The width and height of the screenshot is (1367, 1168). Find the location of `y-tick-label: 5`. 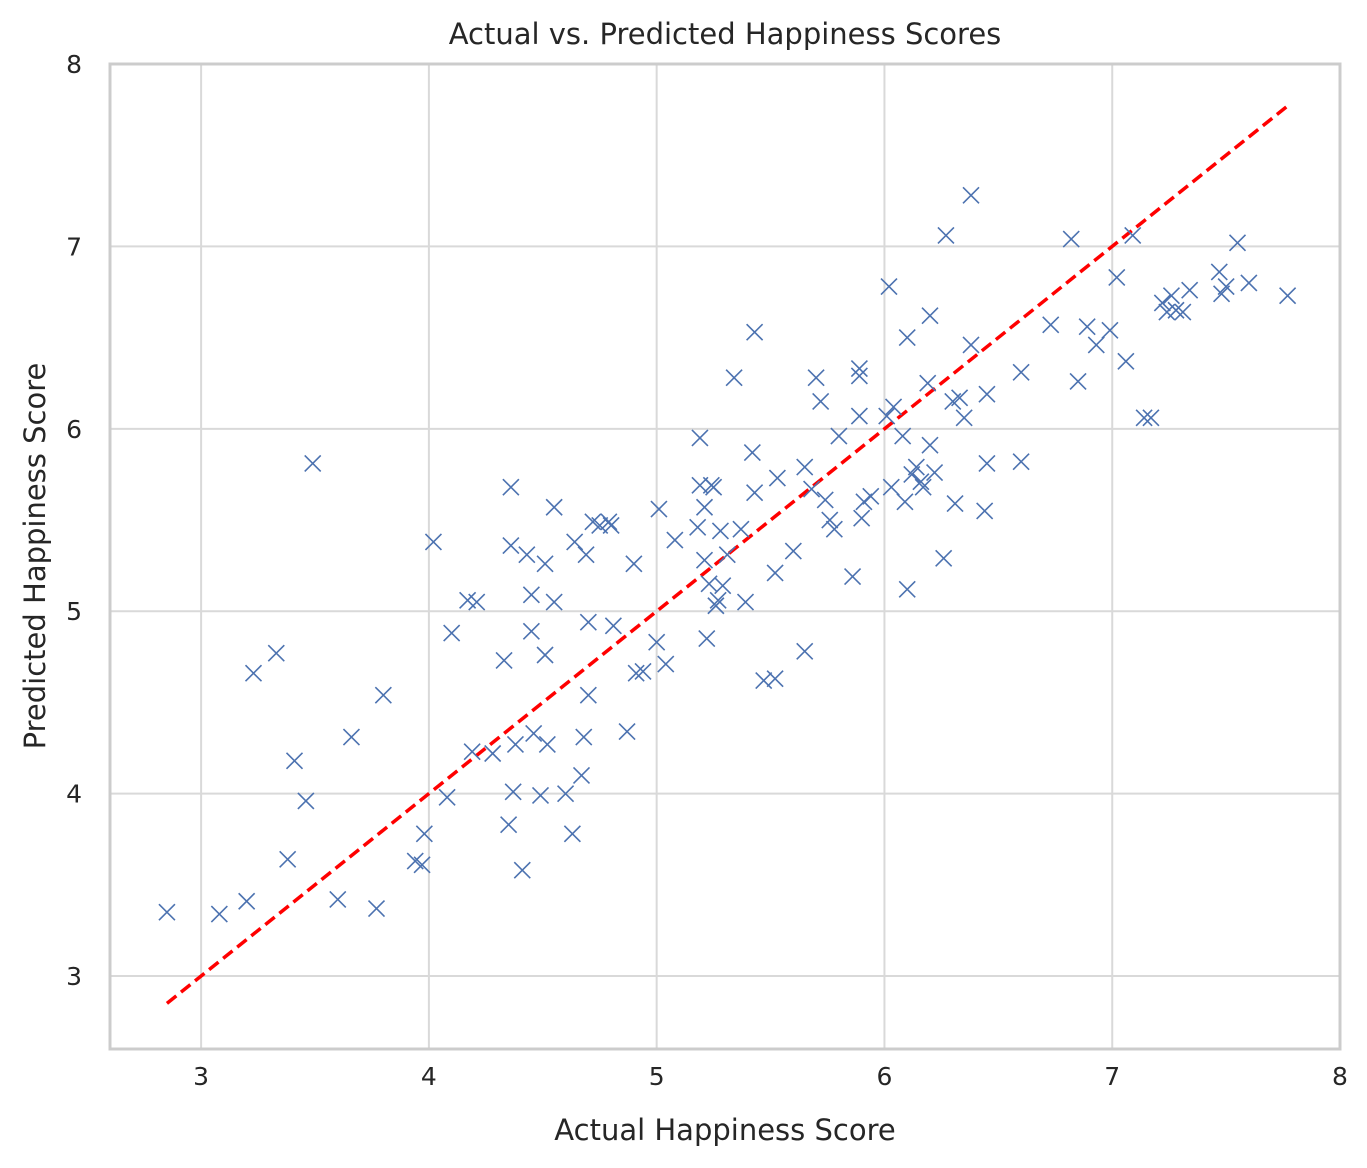

y-tick-label: 5 is located at coordinates (74, 611).